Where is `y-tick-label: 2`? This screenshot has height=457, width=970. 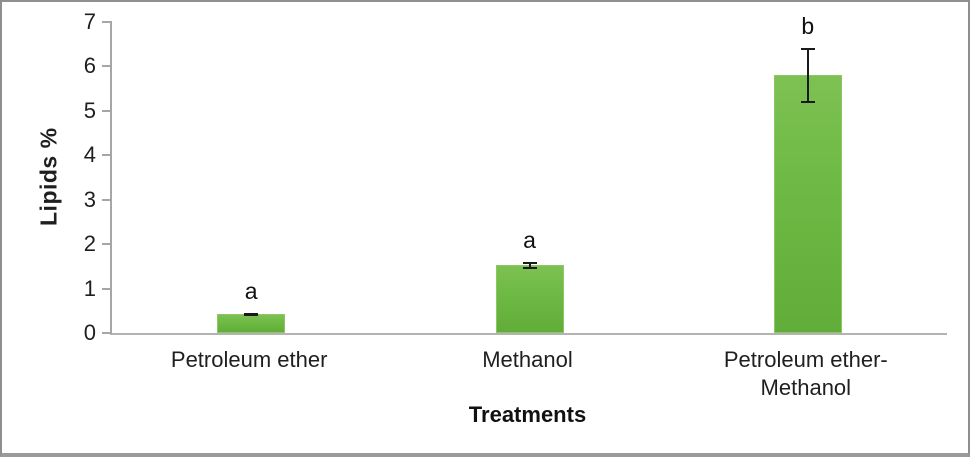 y-tick-label: 2 is located at coordinates (89, 244).